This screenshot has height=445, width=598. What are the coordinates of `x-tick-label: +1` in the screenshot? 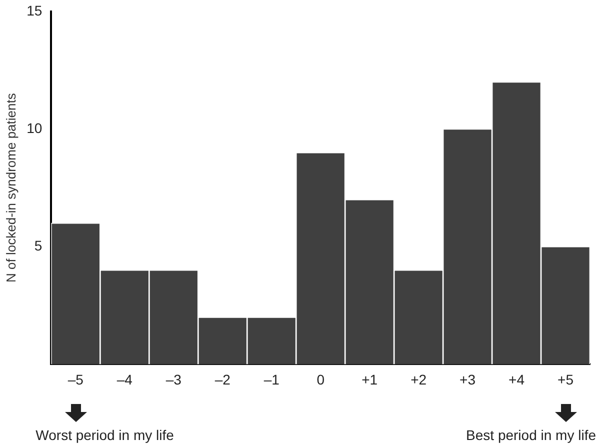 It's located at (370, 379).